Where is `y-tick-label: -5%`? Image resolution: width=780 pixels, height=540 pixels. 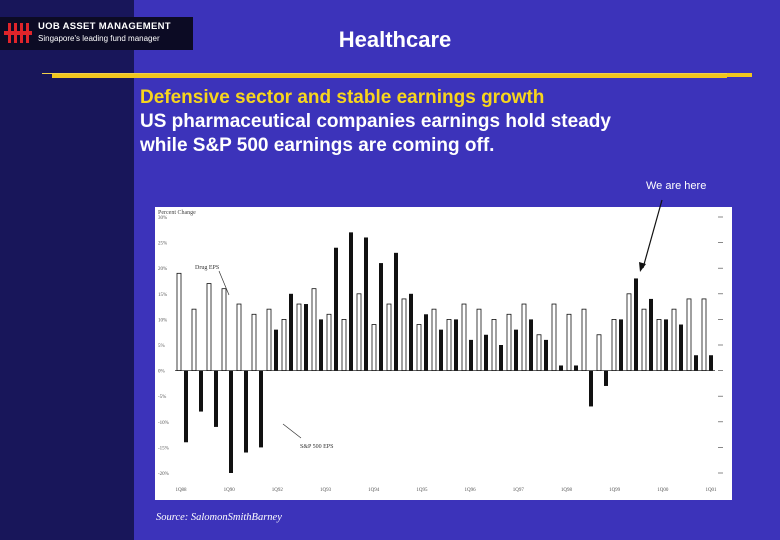 y-tick-label: -5% is located at coordinates (162, 397).